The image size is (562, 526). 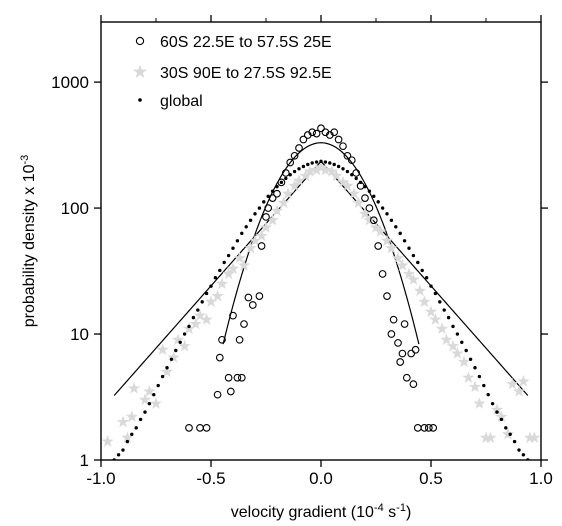 I want to click on legend-item-30s: 30S 90E to 27.5S 92.5E, so click(x=232, y=73).